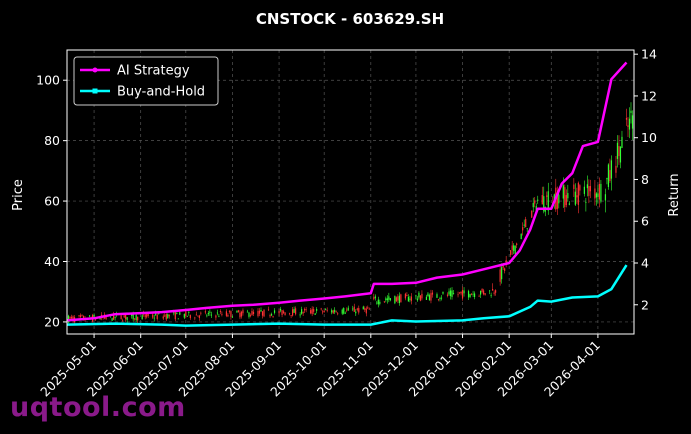 The height and width of the screenshot is (434, 691). What do you see at coordinates (52, 261) in the screenshot?
I see `y-tick-label: 40` at bounding box center [52, 261].